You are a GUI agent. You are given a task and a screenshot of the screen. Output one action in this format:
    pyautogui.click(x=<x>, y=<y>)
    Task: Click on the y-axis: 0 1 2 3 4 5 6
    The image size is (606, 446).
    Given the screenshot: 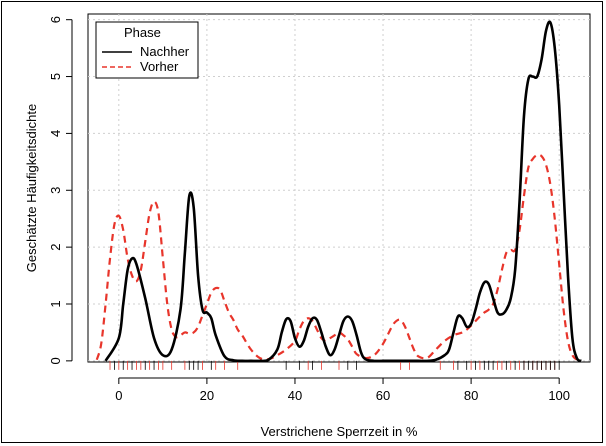 What is the action you would take?
    pyautogui.click(x=60, y=190)
    